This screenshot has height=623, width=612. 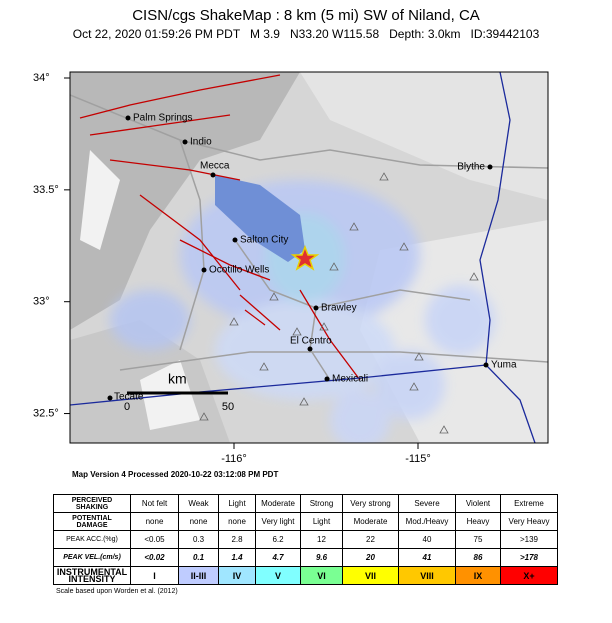 I want to click on table-cell: Not felt, so click(x=154, y=503).